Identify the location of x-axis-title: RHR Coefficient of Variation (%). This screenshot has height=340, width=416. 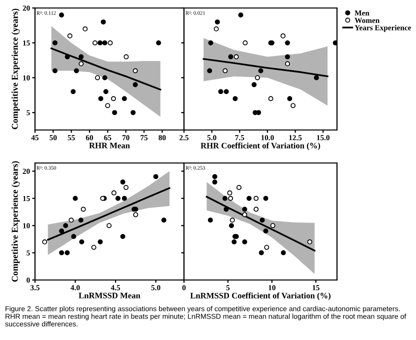
(260, 146).